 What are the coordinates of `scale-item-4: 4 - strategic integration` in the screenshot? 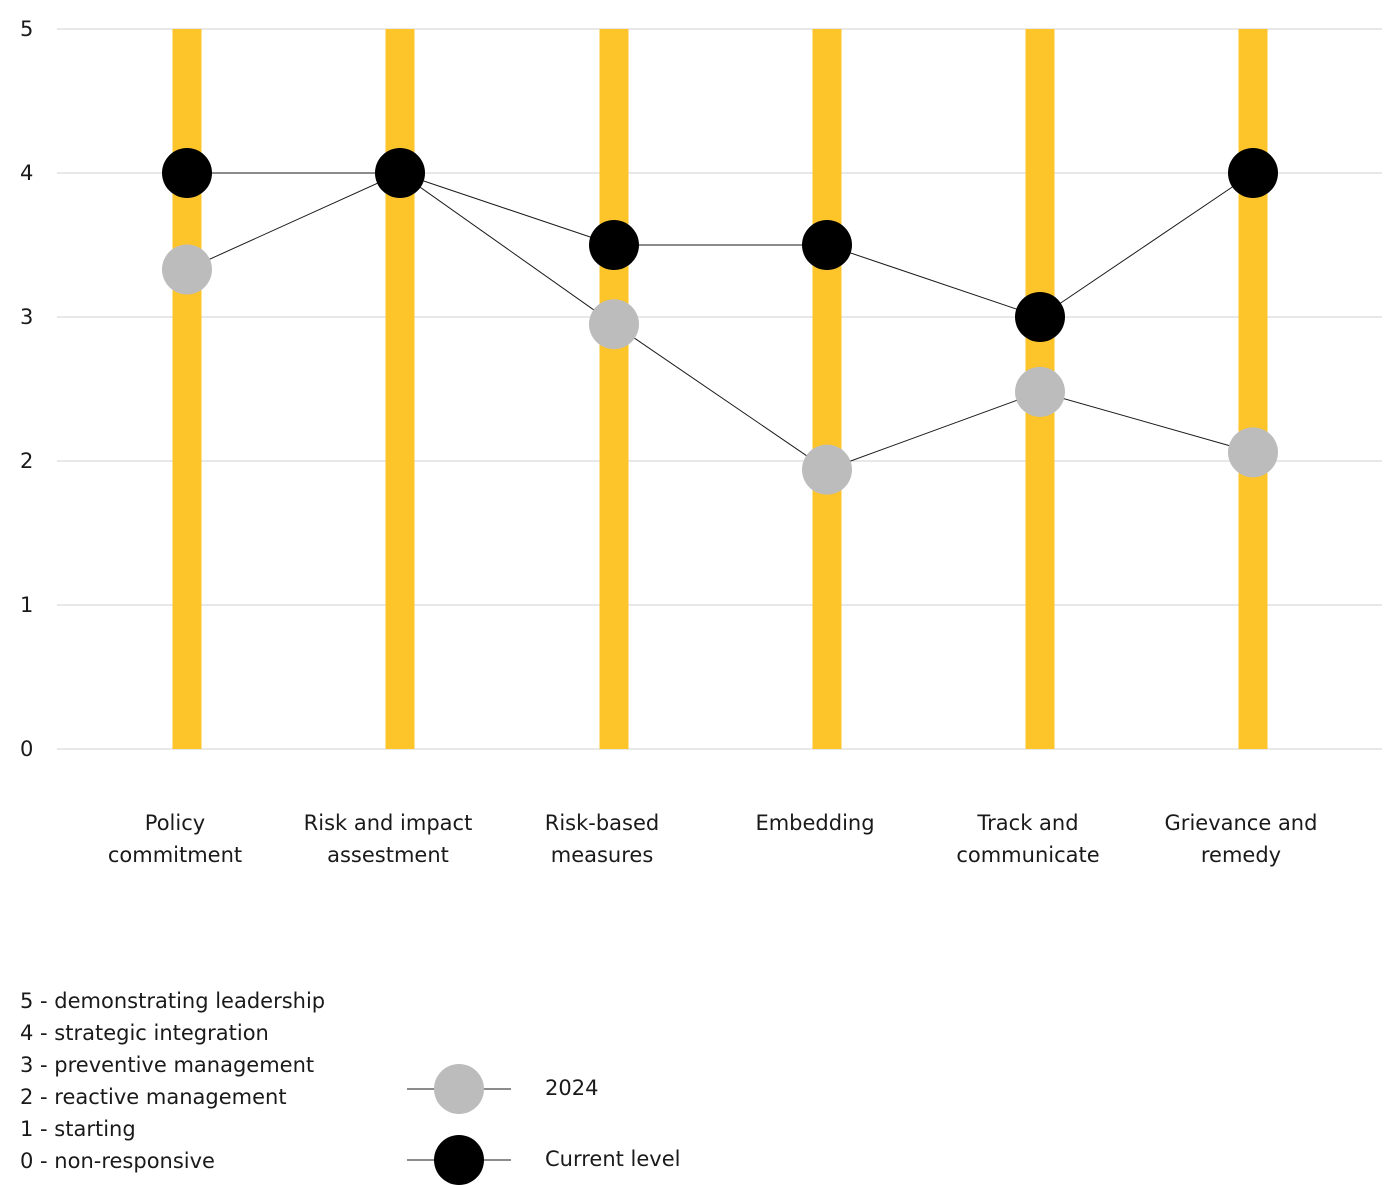 It's located at (144, 1033).